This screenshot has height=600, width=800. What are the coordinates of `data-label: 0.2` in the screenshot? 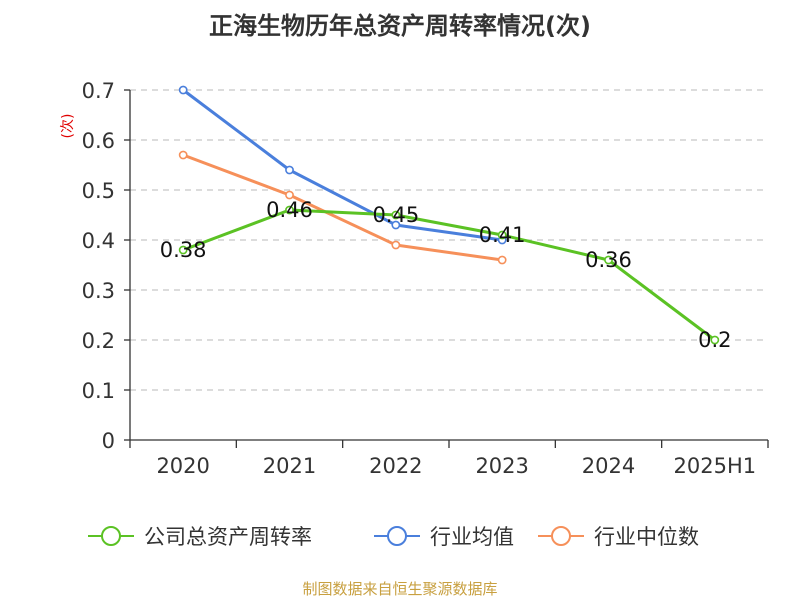 It's located at (714, 340).